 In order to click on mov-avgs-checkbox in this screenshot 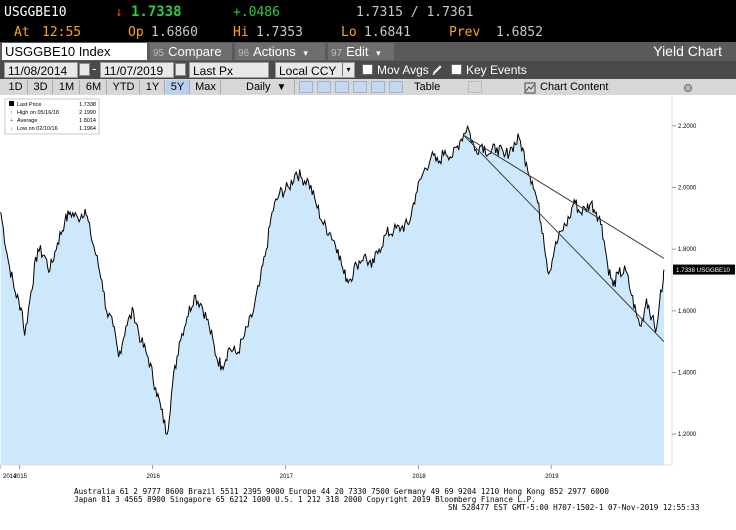, I will do `click(367, 69)`.